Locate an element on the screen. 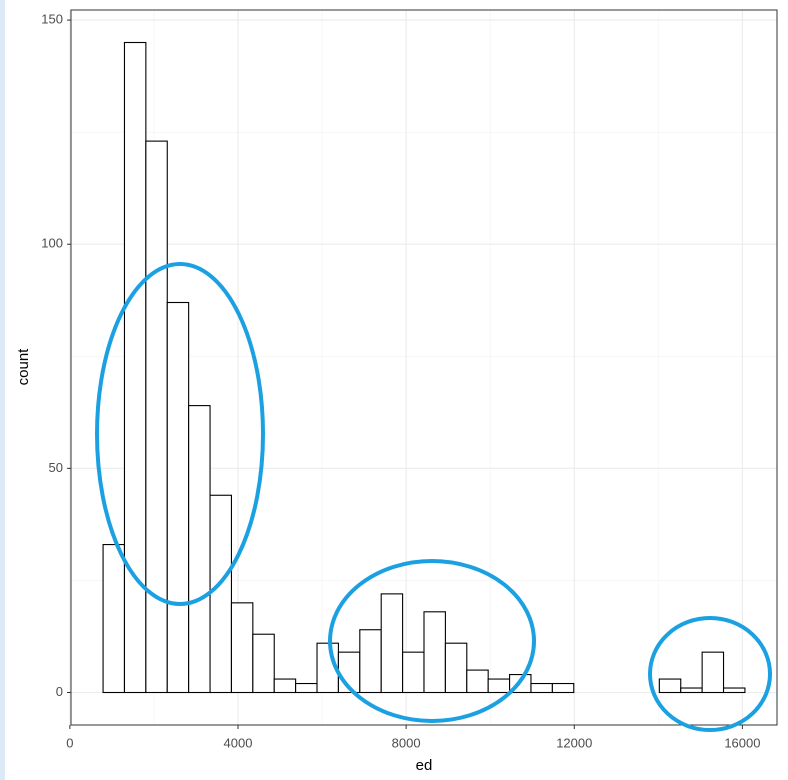 The width and height of the screenshot is (788, 780). y-tick-label: 0 is located at coordinates (59, 691).